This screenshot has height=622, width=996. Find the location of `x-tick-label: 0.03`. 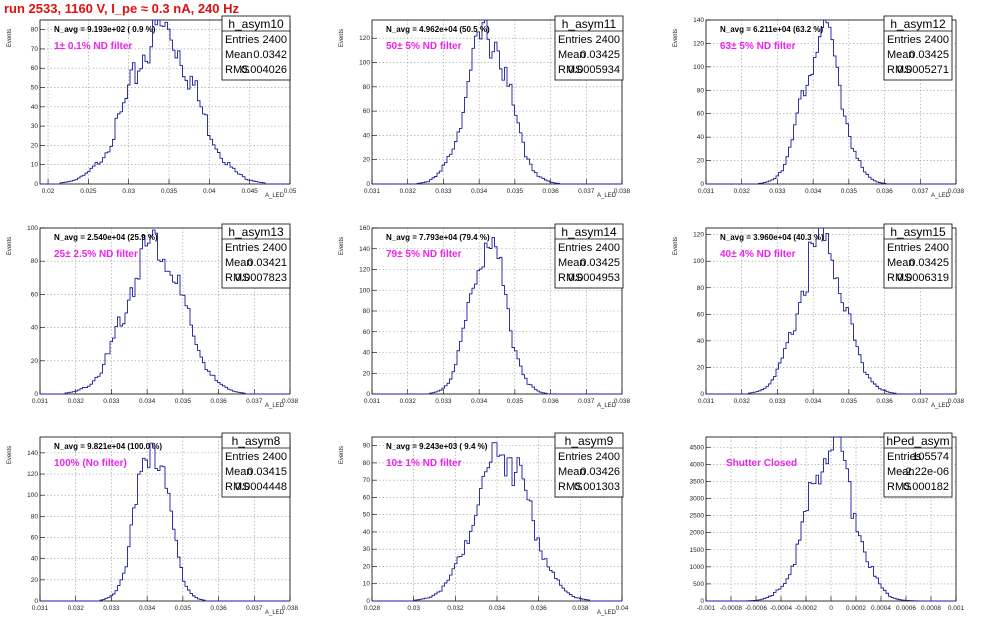

x-tick-label: 0.03 is located at coordinates (128, 191).